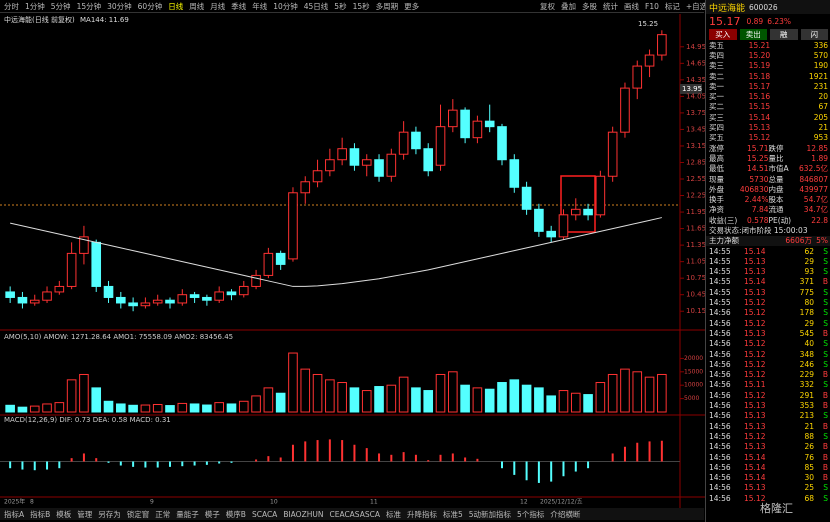 The width and height of the screenshot is (830, 522). Describe the element at coordinates (35, 6) in the screenshot. I see `toolbar-item: 1分钟` at that location.